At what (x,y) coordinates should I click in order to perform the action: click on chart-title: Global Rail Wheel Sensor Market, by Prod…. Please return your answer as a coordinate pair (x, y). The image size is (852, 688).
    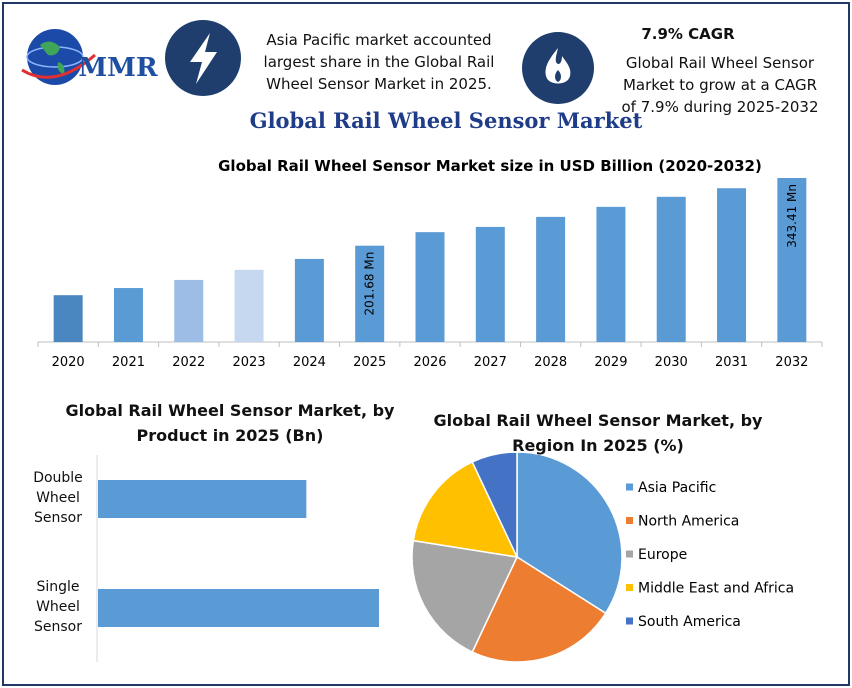
    Looking at the image, I should click on (230, 423).